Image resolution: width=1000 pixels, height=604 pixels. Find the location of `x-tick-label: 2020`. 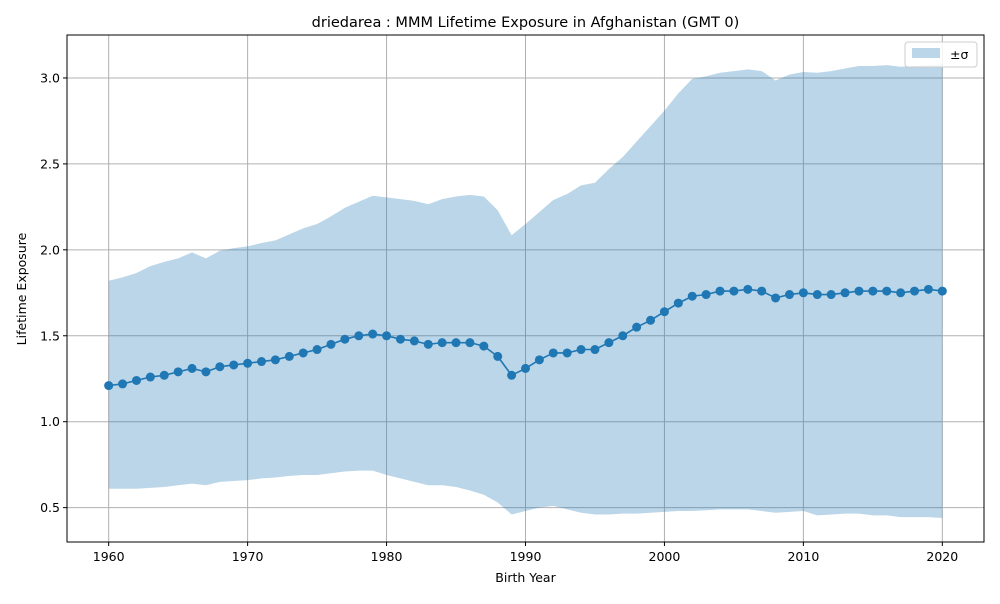

x-tick-label: 2020 is located at coordinates (942, 556).